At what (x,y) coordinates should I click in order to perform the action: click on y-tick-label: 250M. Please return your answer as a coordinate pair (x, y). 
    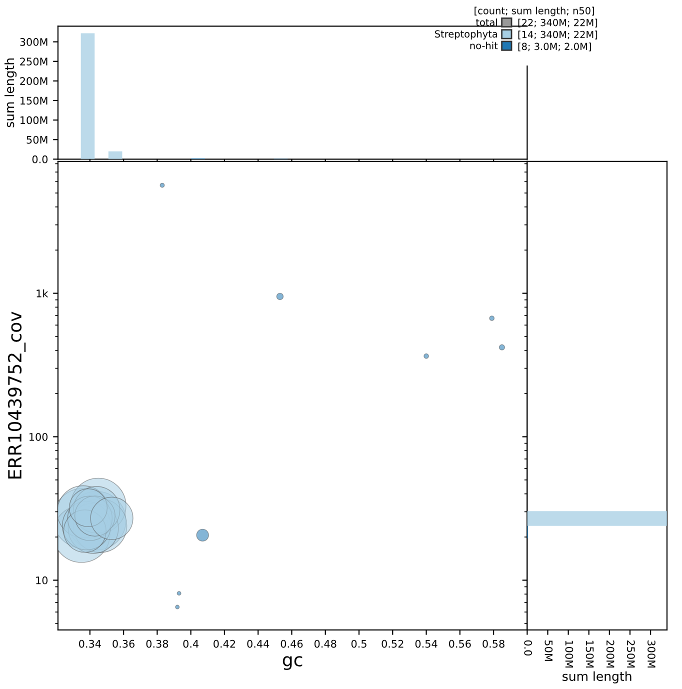
    Looking at the image, I should click on (34, 62).